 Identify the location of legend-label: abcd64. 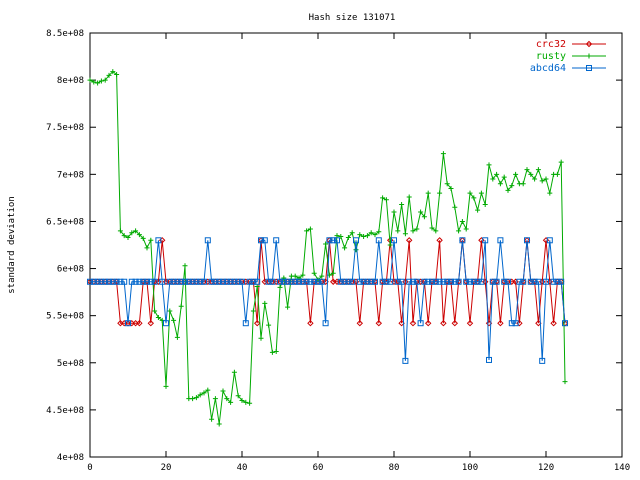
(548, 68).